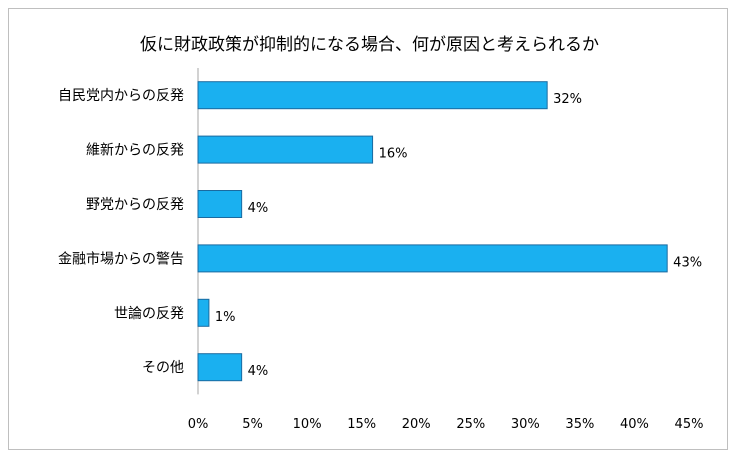 The width and height of the screenshot is (739, 463). What do you see at coordinates (121, 96) in the screenshot?
I see `category-label-1: 自民党内からの反発` at bounding box center [121, 96].